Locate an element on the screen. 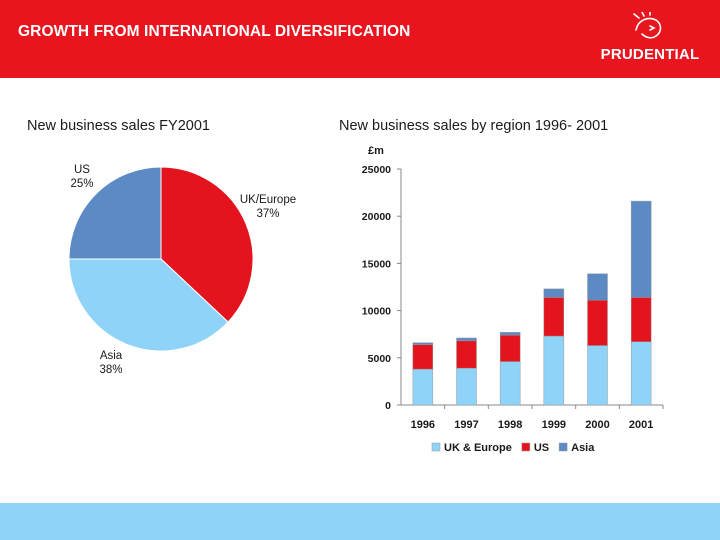 This screenshot has width=720, height=540. y-tick-label: 10000 is located at coordinates (376, 312).